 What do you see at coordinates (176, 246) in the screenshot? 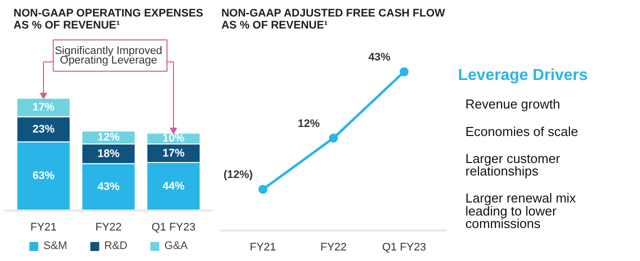
I see `legend-label: G&A` at bounding box center [176, 246].